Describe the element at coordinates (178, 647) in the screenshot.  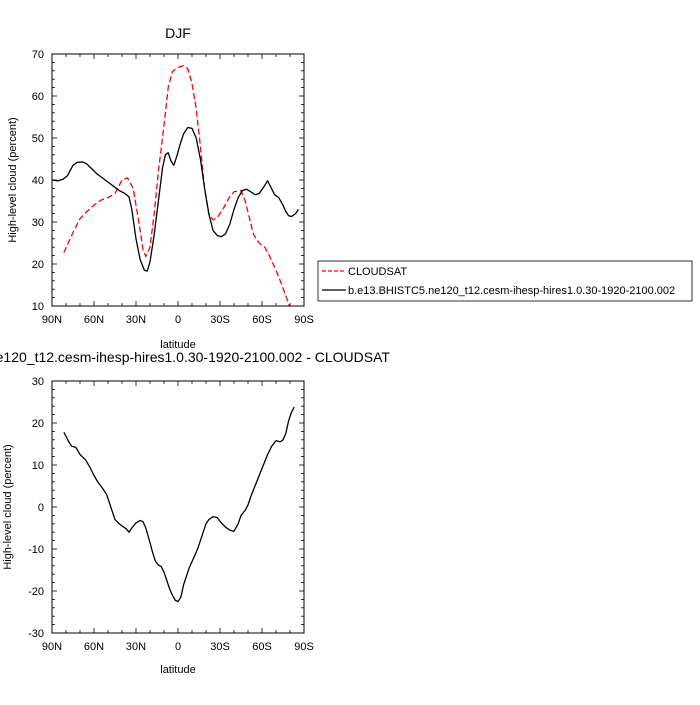
I see `bottom-x-tick-label: 0` at that location.